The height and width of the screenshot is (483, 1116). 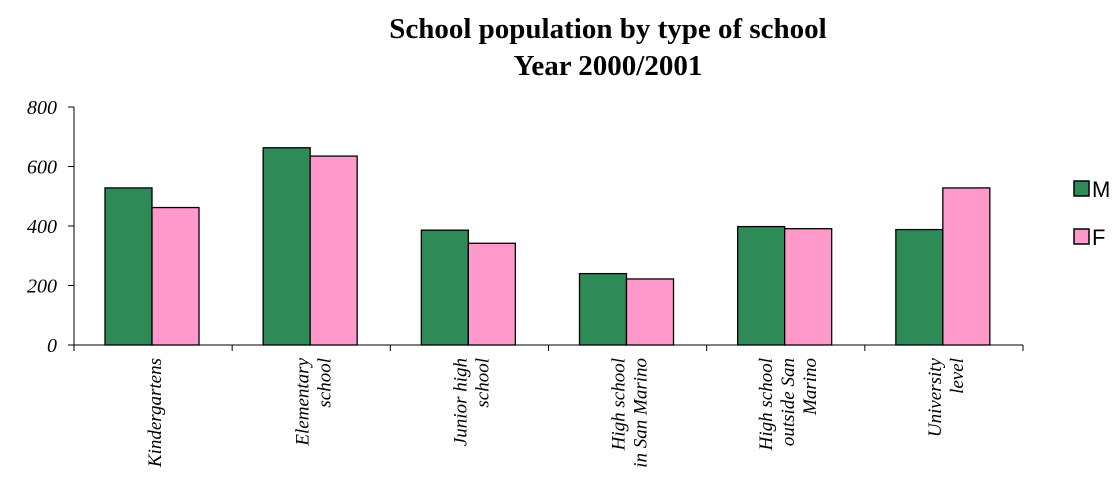 I want to click on x-category-label: Kindergartens, so click(x=155, y=413).